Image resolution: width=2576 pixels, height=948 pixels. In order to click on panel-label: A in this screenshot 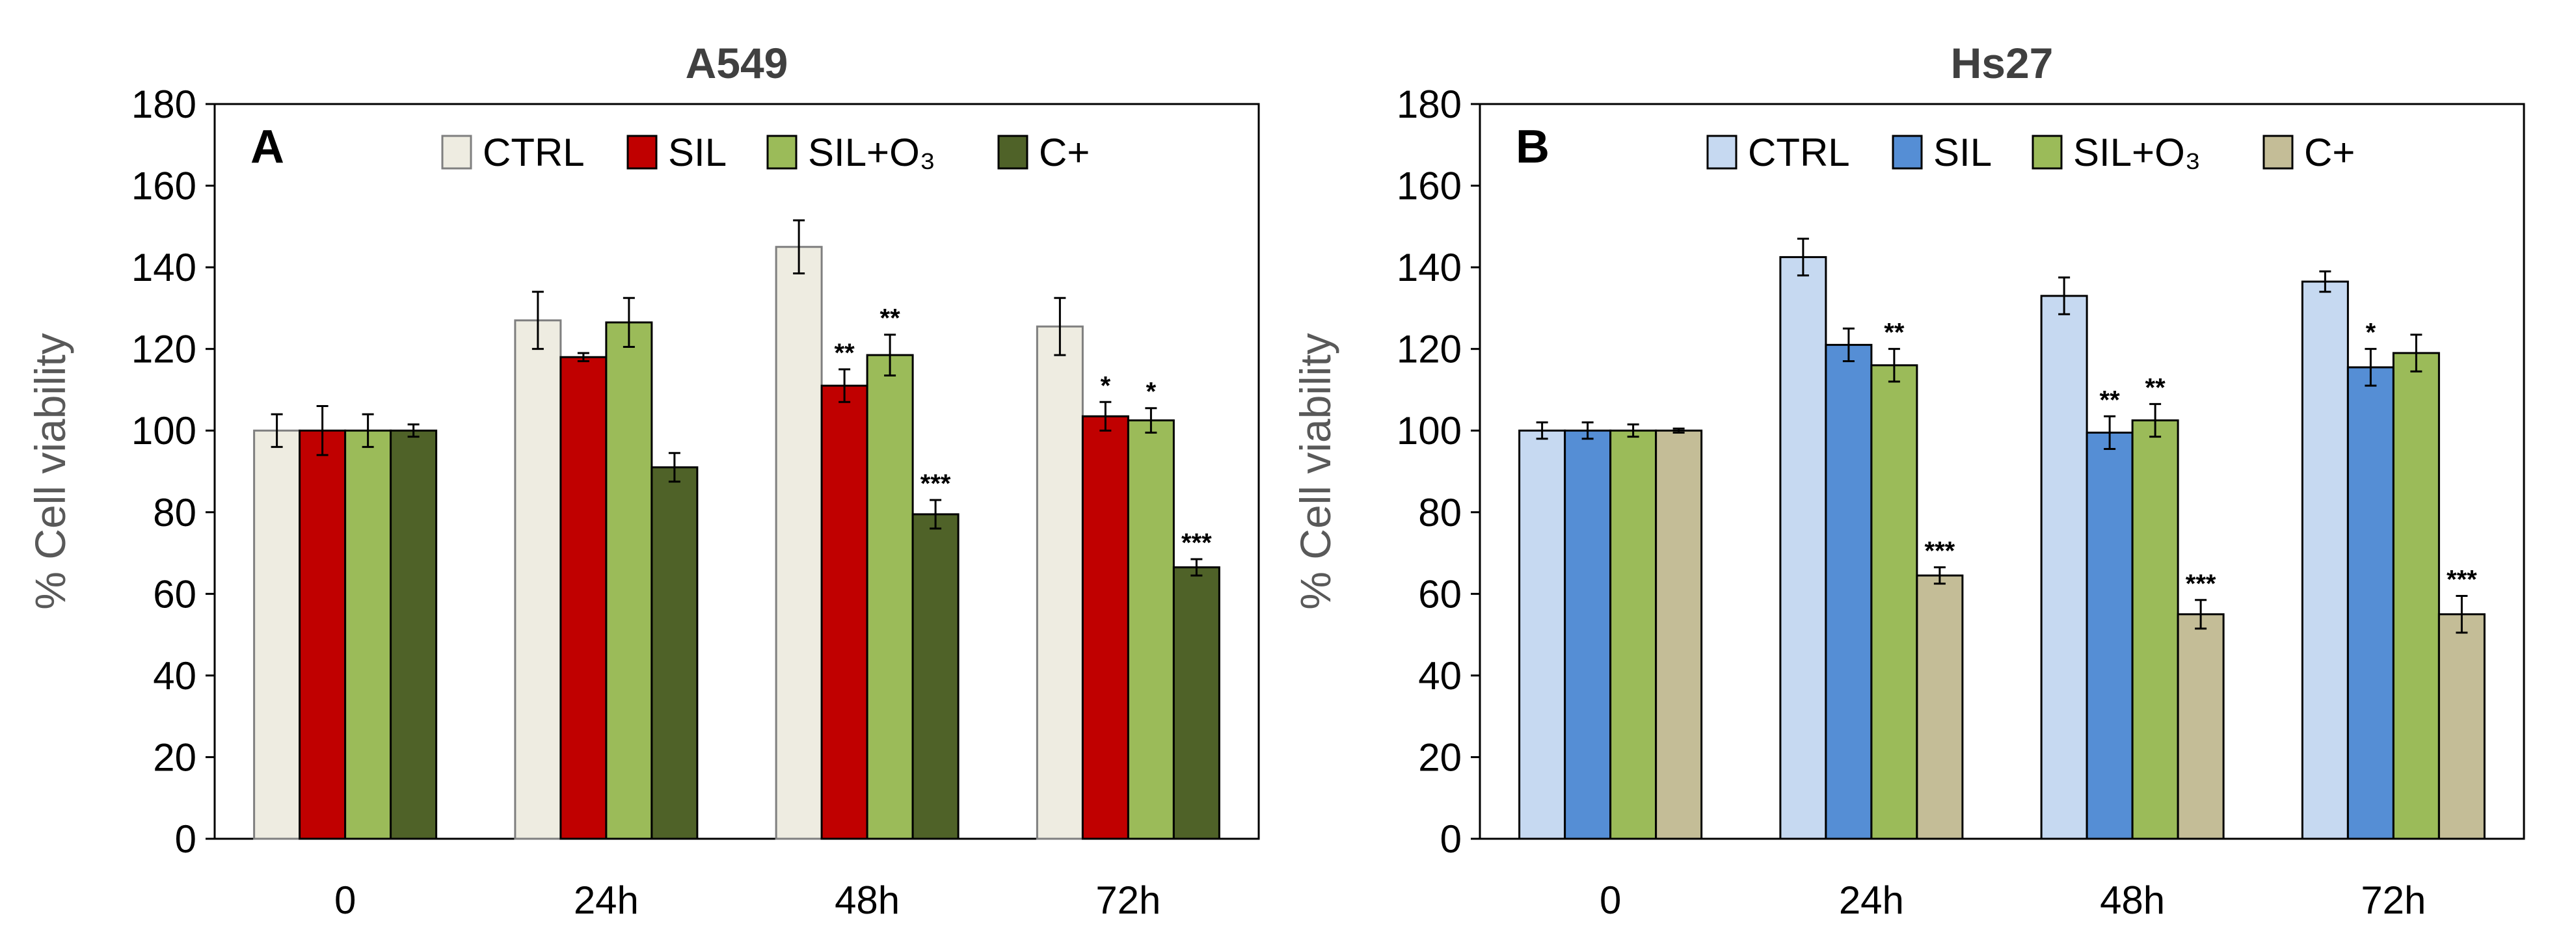, I will do `click(267, 147)`.